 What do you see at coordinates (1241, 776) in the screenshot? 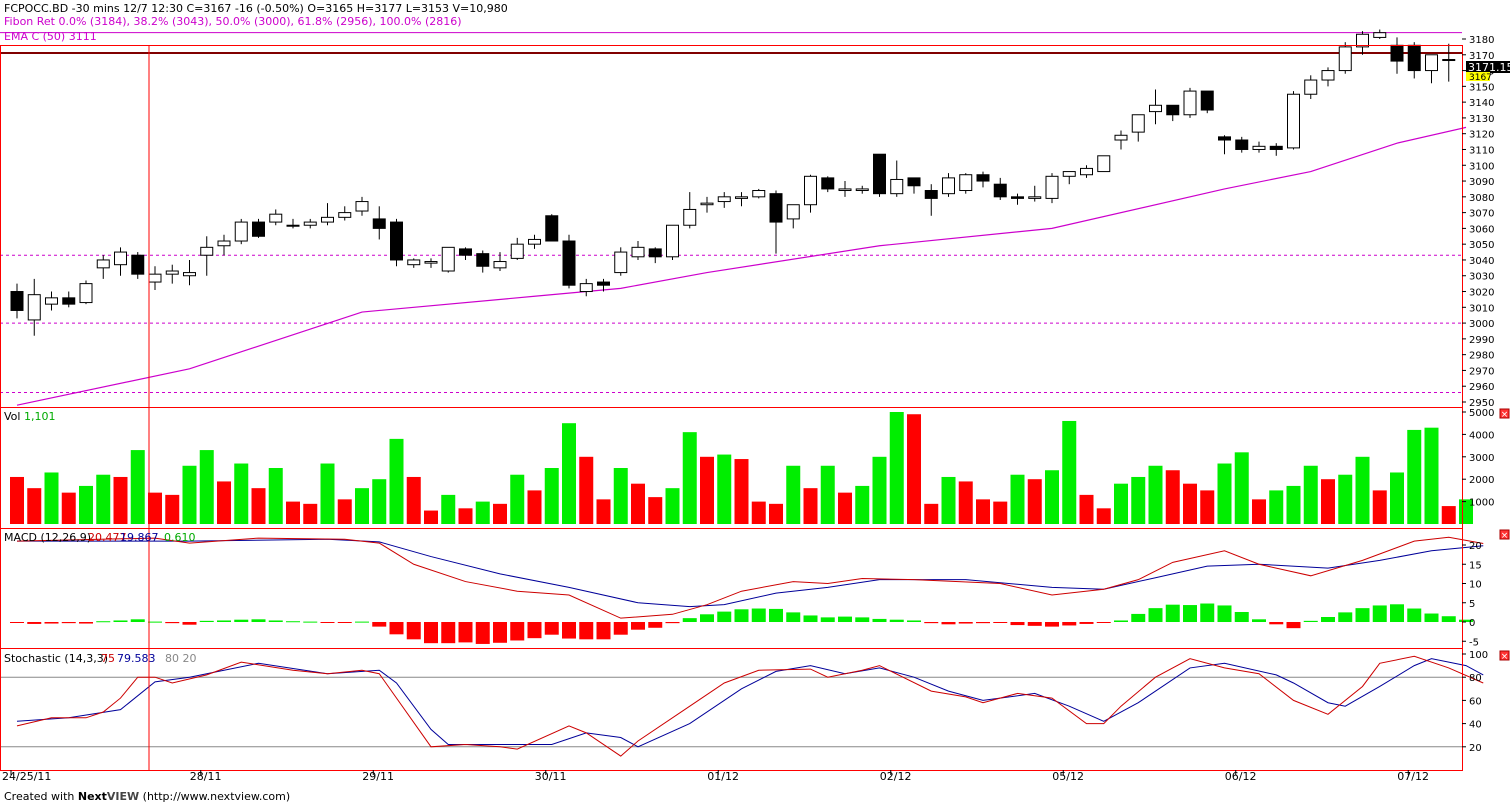
I see `date-tick-label: 06/12` at bounding box center [1241, 776].